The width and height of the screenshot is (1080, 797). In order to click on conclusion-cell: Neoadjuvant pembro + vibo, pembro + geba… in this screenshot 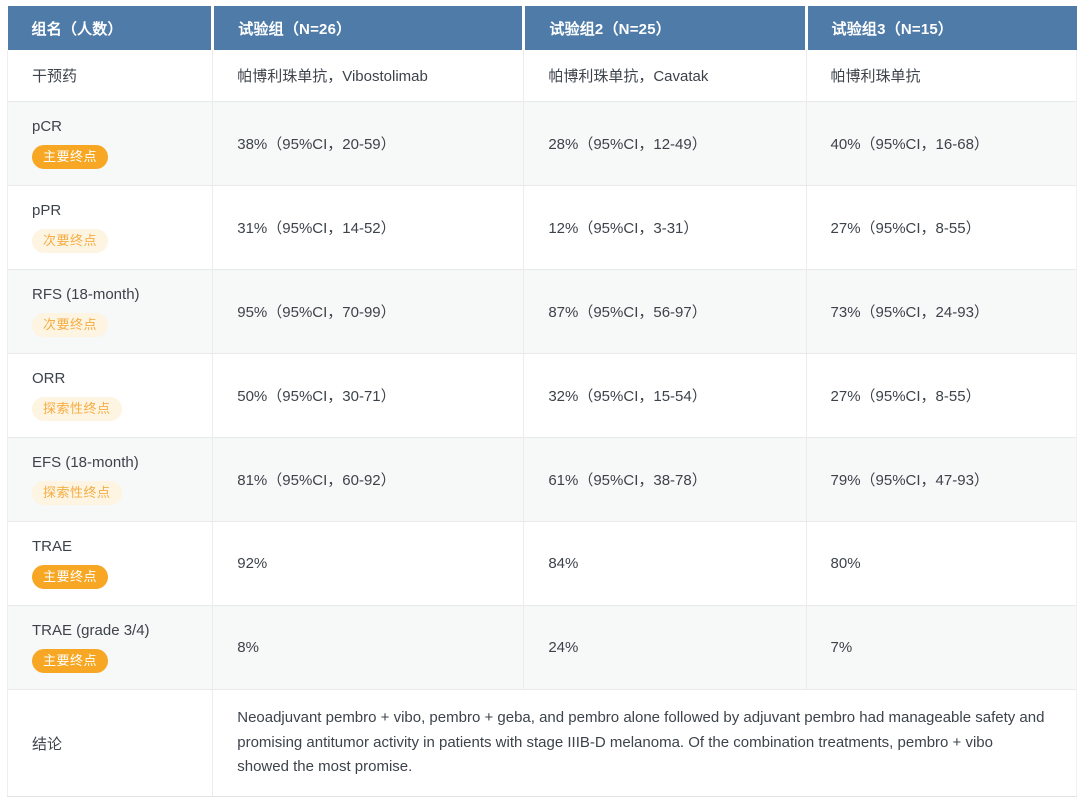, I will do `click(644, 743)`.